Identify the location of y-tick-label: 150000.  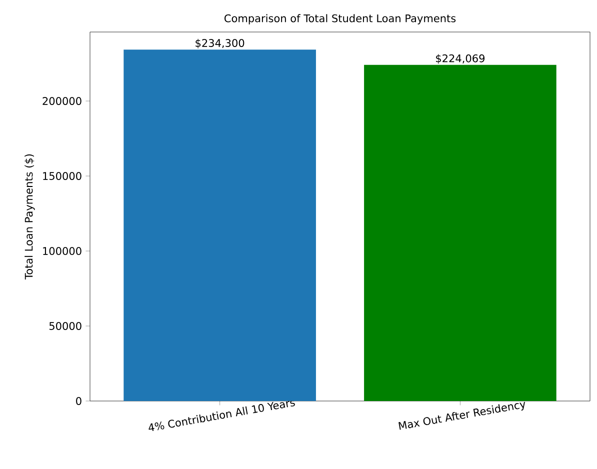
(62, 176).